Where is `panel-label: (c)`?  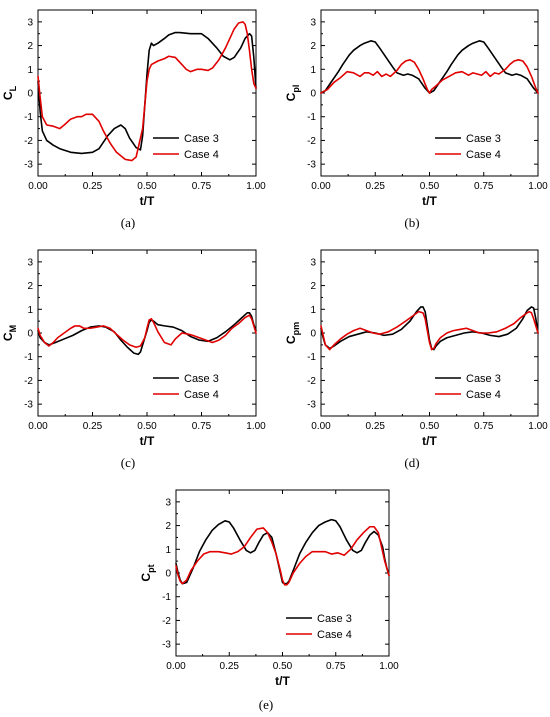 panel-label: (c) is located at coordinates (128, 462).